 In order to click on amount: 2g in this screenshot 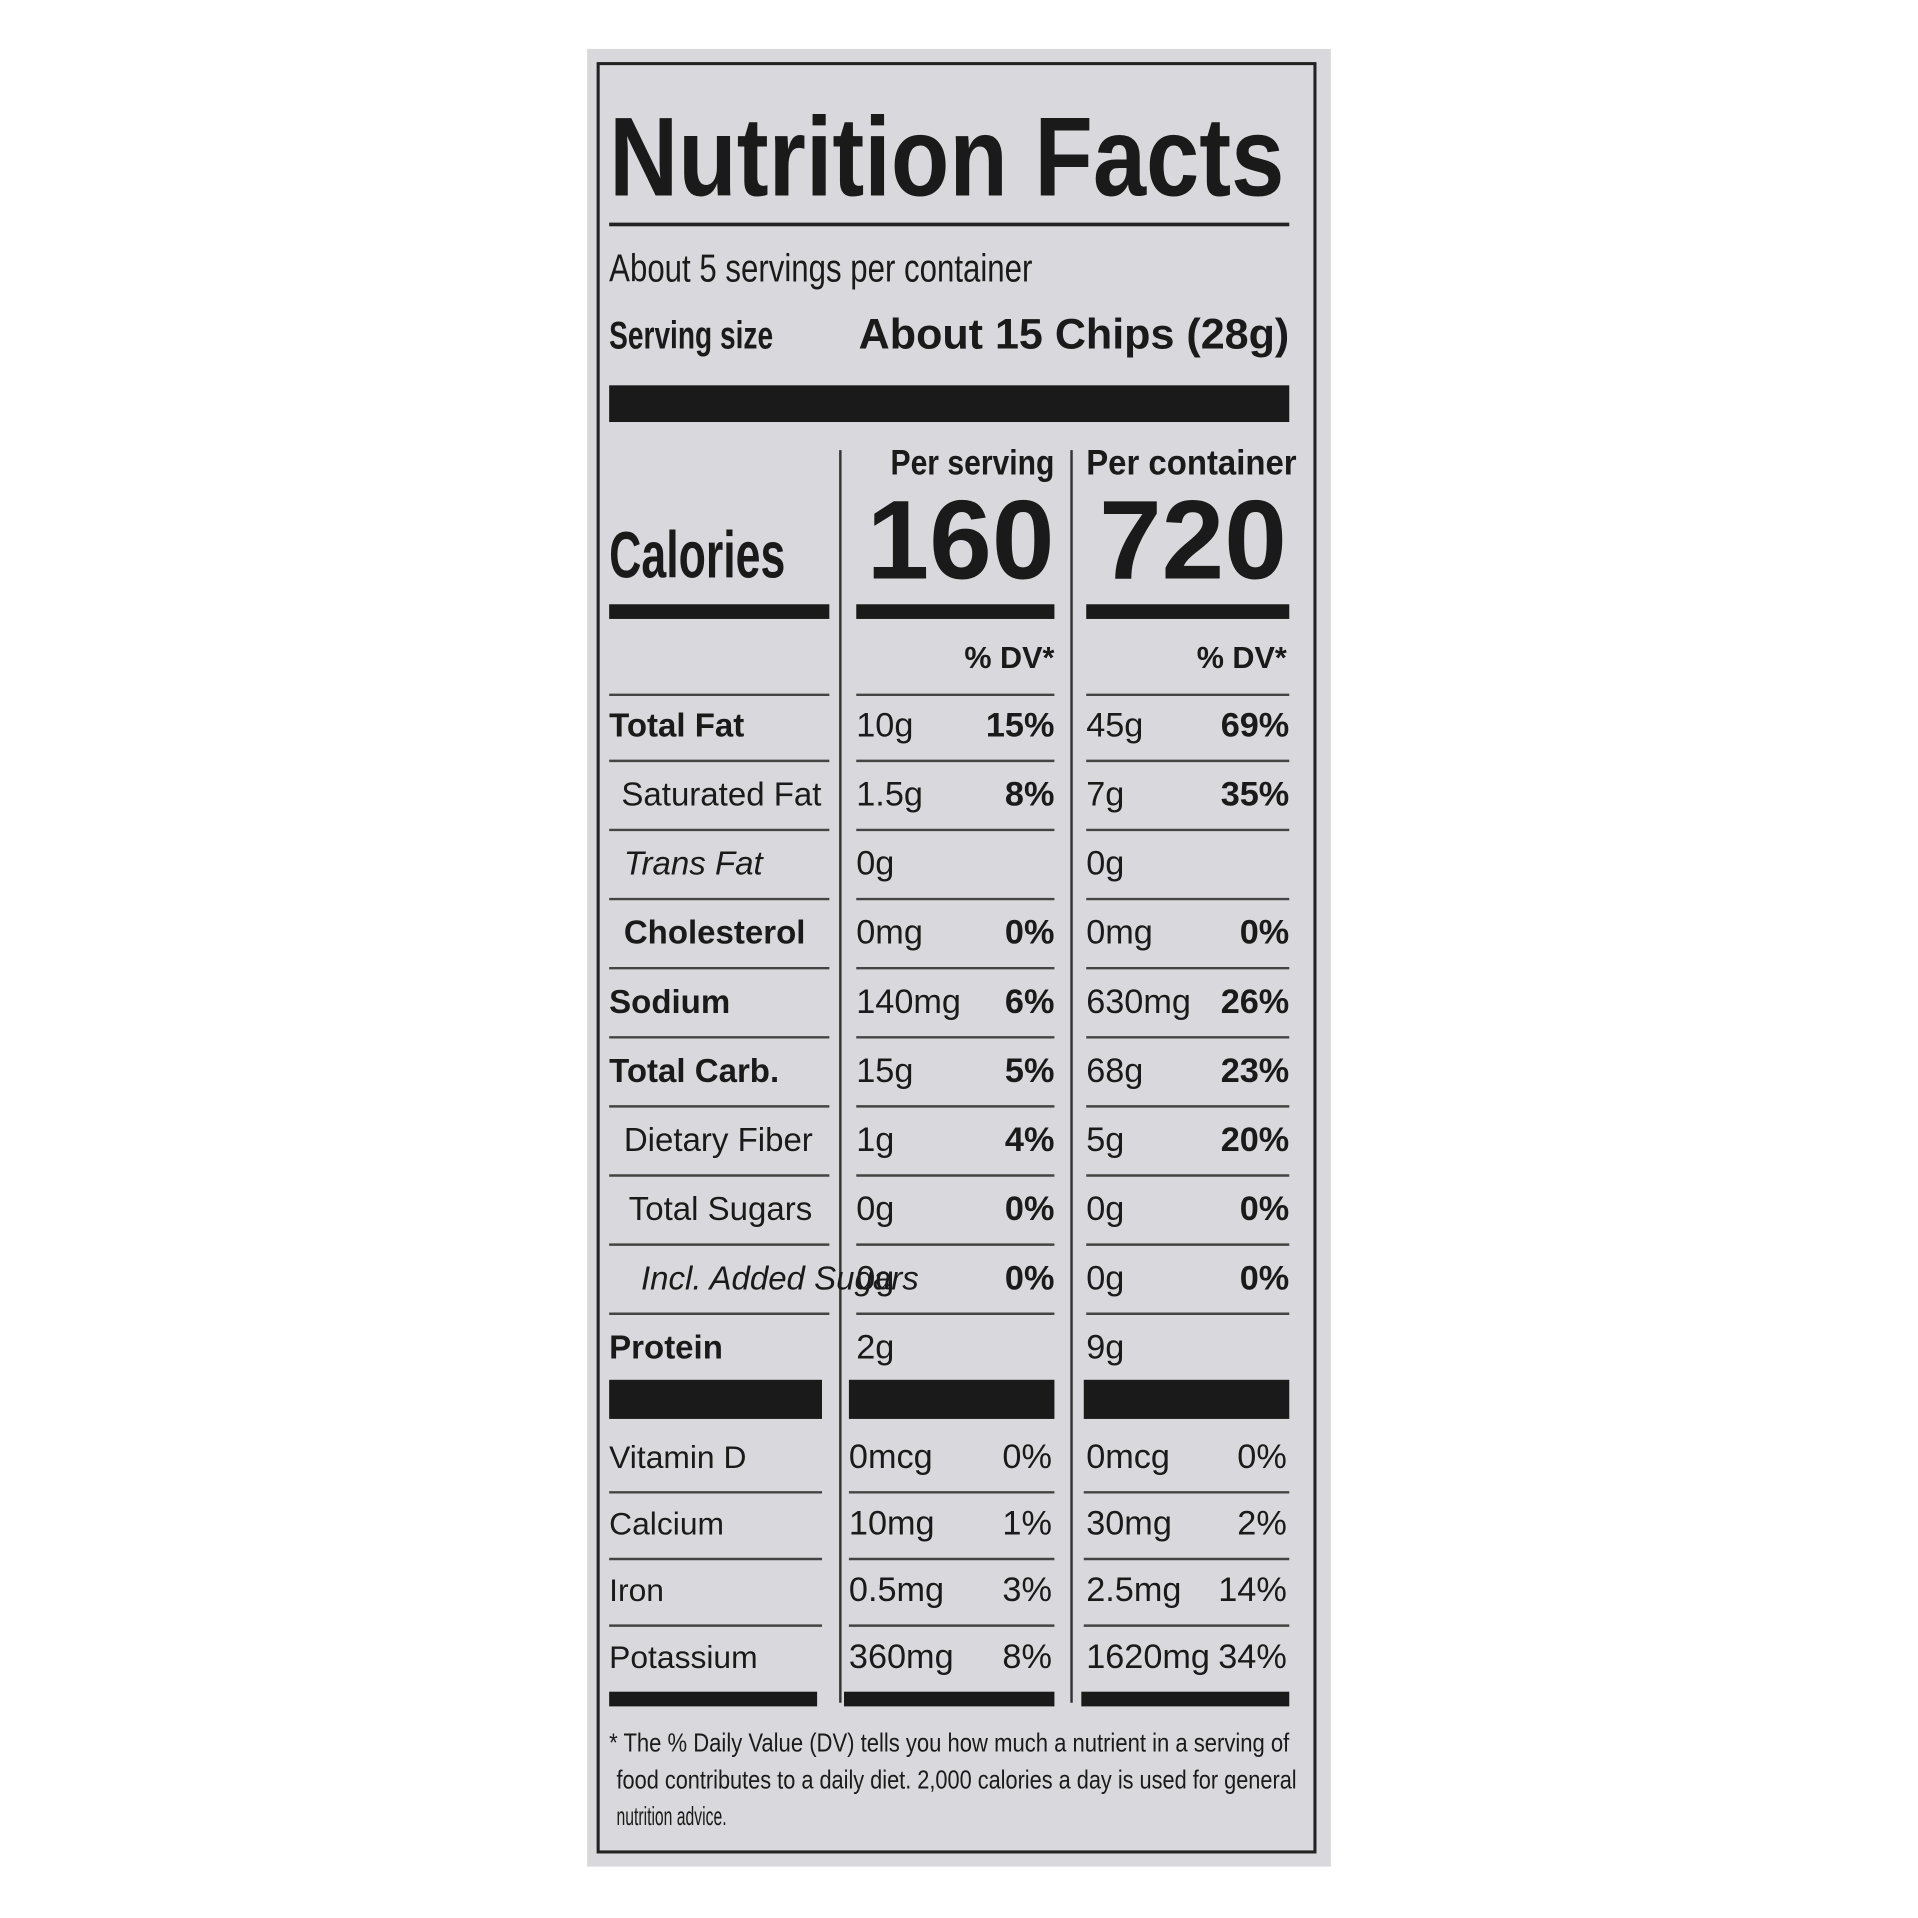, I will do `click(875, 1347)`.